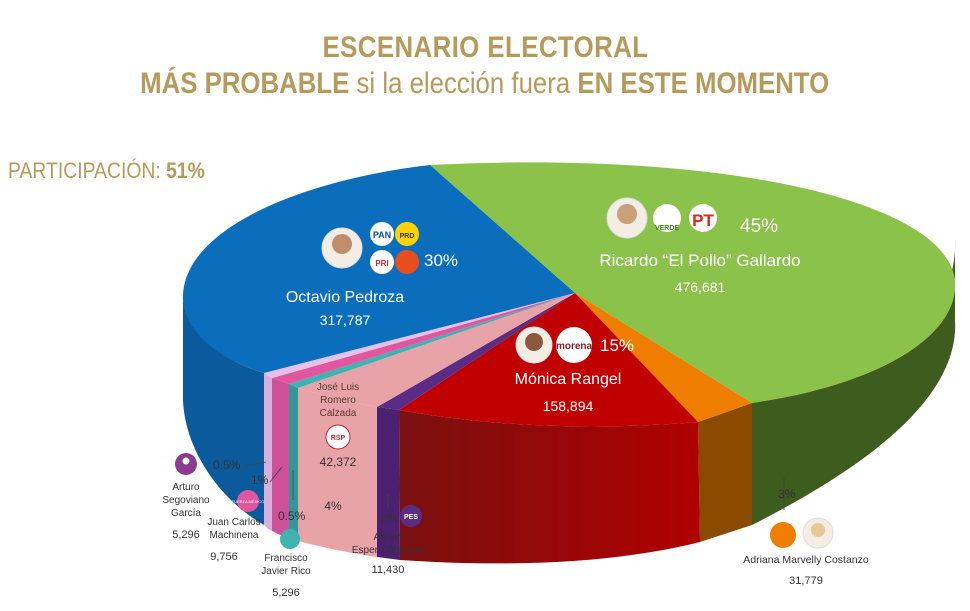 Image resolution: width=970 pixels, height=611 pixels. I want to click on pedroza-percent: 30%, so click(441, 260).